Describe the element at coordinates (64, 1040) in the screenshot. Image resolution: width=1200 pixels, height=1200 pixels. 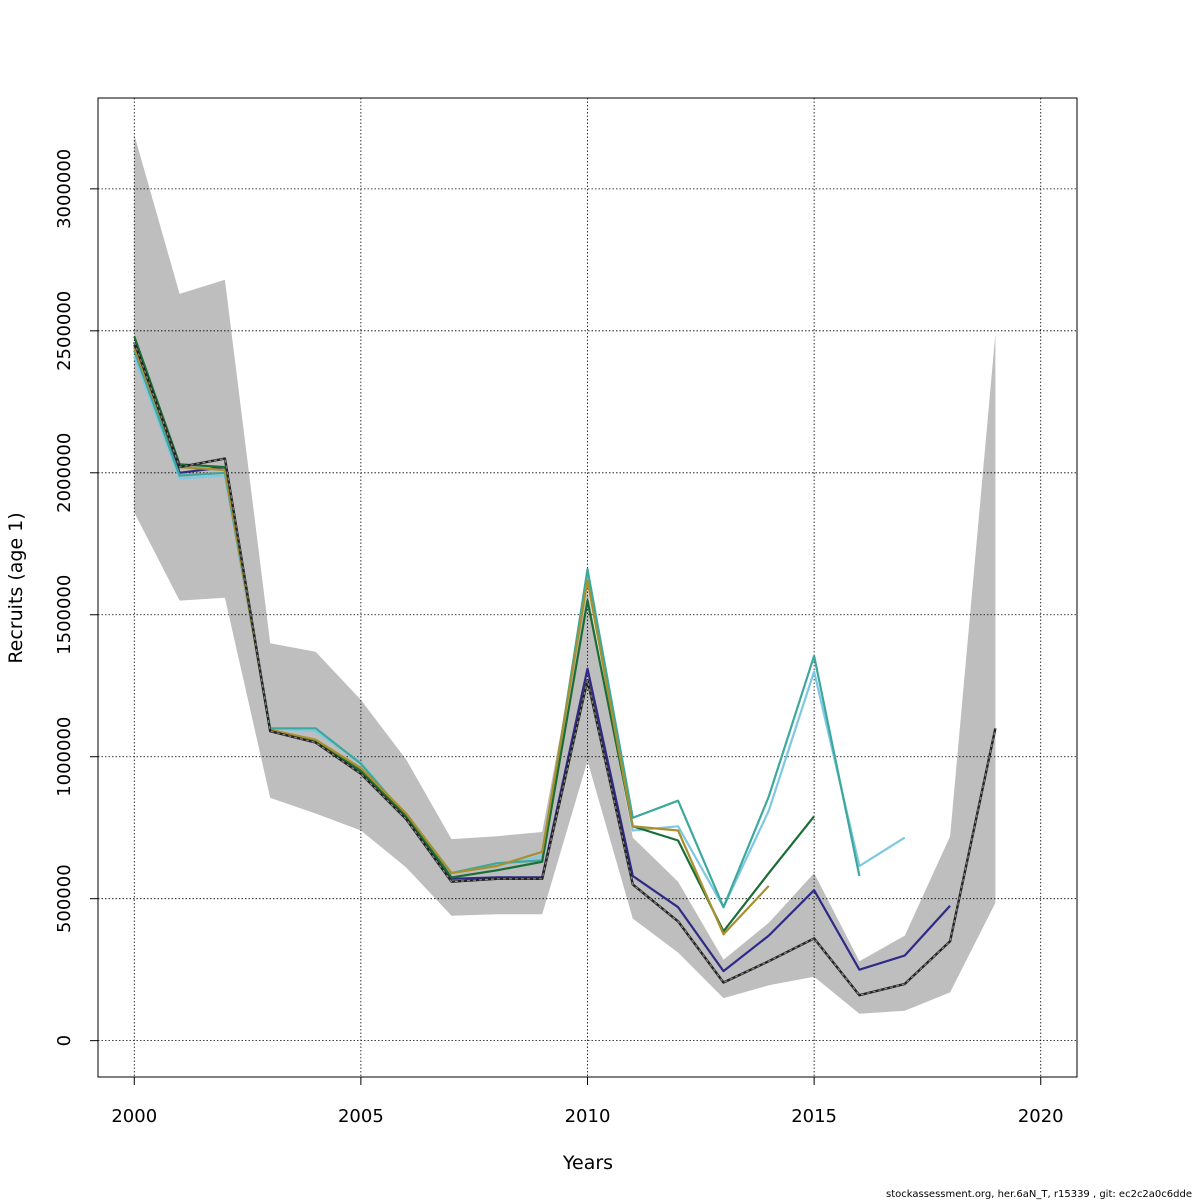
I see `y-tick-label: 0` at that location.